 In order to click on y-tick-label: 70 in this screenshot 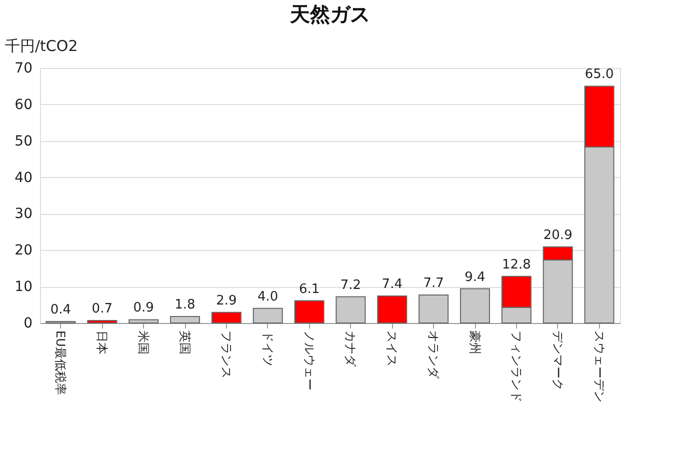, I will do `click(23, 68)`.